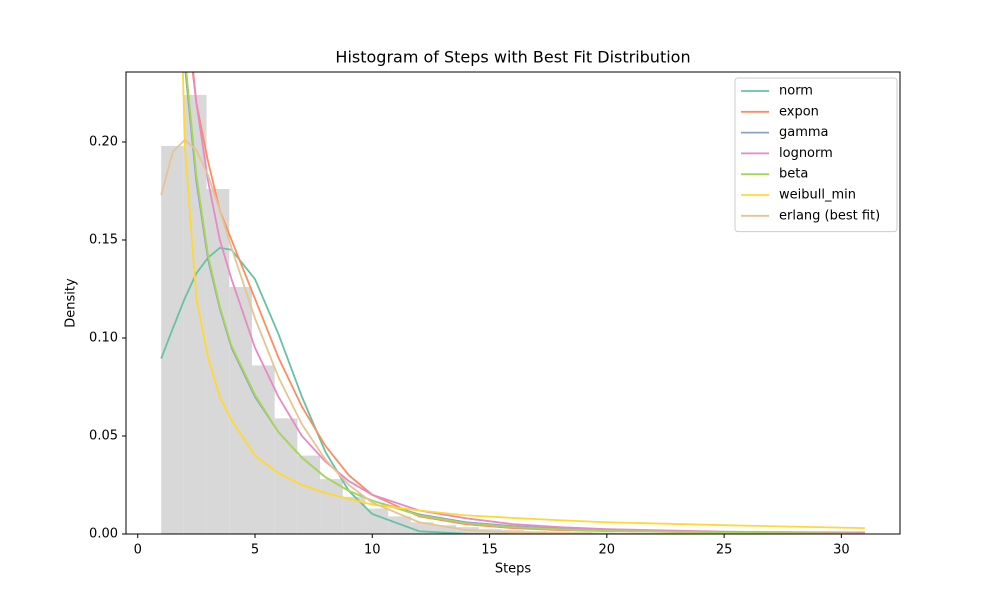  I want to click on y-tick-label: 0.05, so click(103, 435).